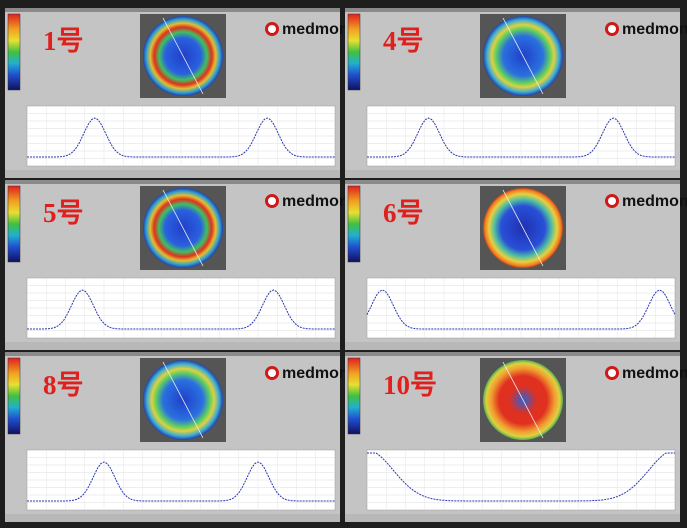 The height and width of the screenshot is (528, 687). Describe the element at coordinates (403, 213) in the screenshot. I see `panel-label: 6号` at that location.